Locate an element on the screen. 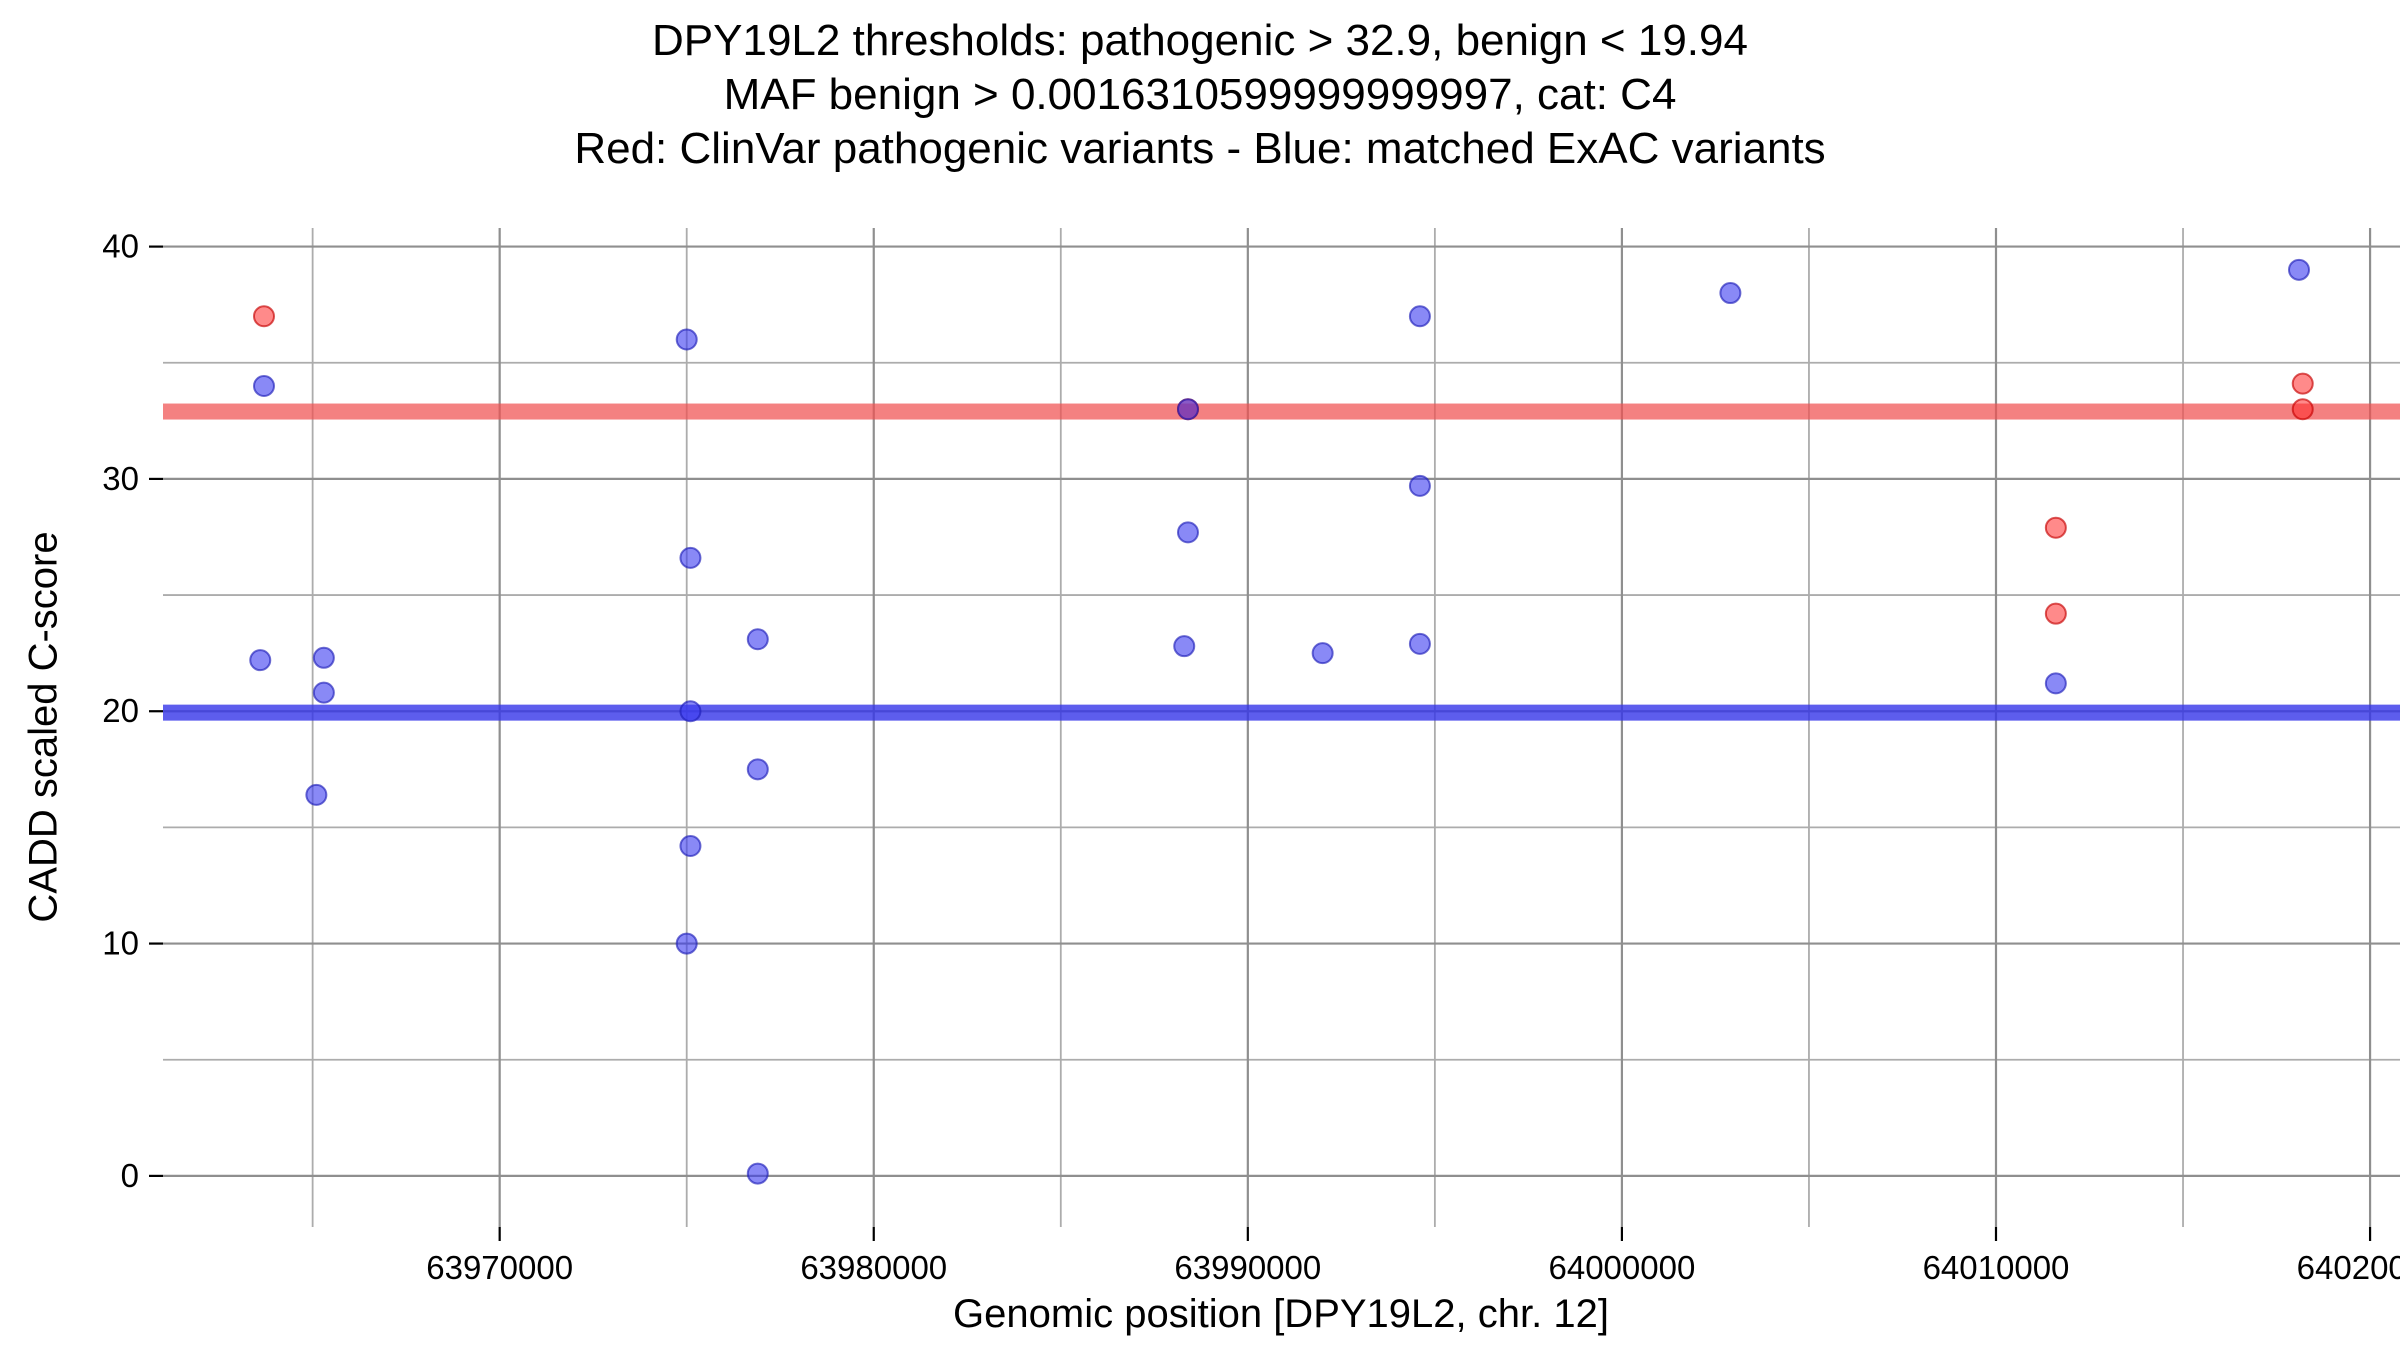 This screenshot has height=1350, width=2400. x-tick-label: 63970000 is located at coordinates (499, 1267).